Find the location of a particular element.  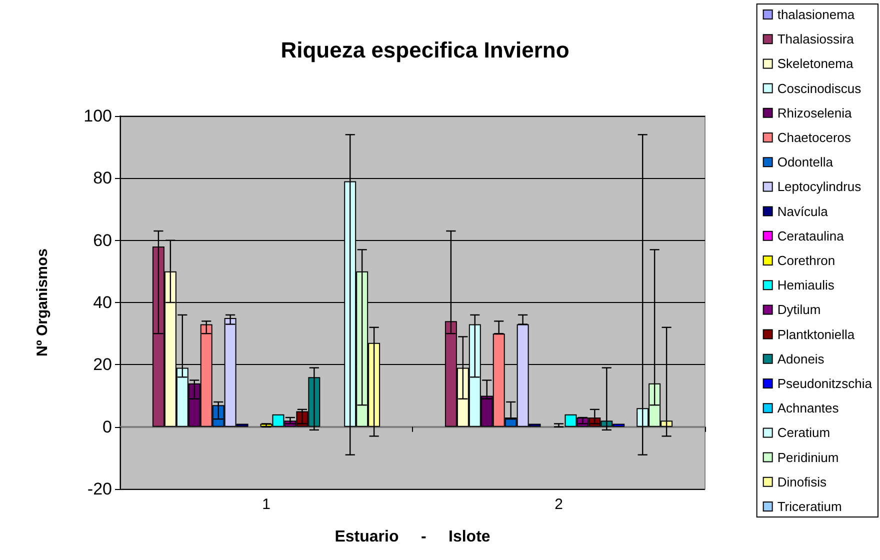

legend-label: Rhizoselenia is located at coordinates (815, 112).